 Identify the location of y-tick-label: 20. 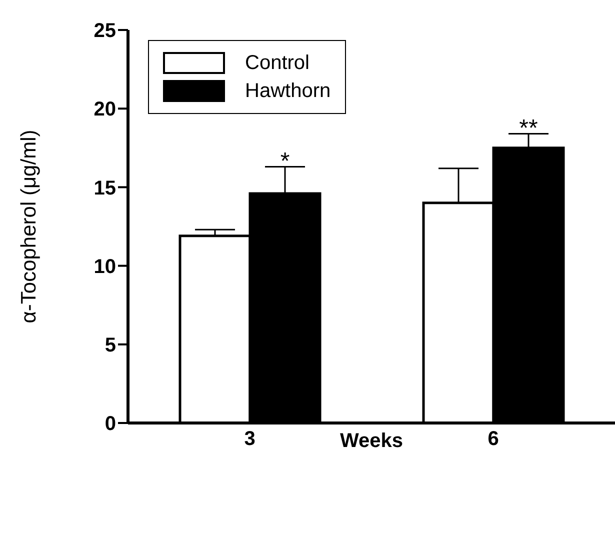
(105, 109).